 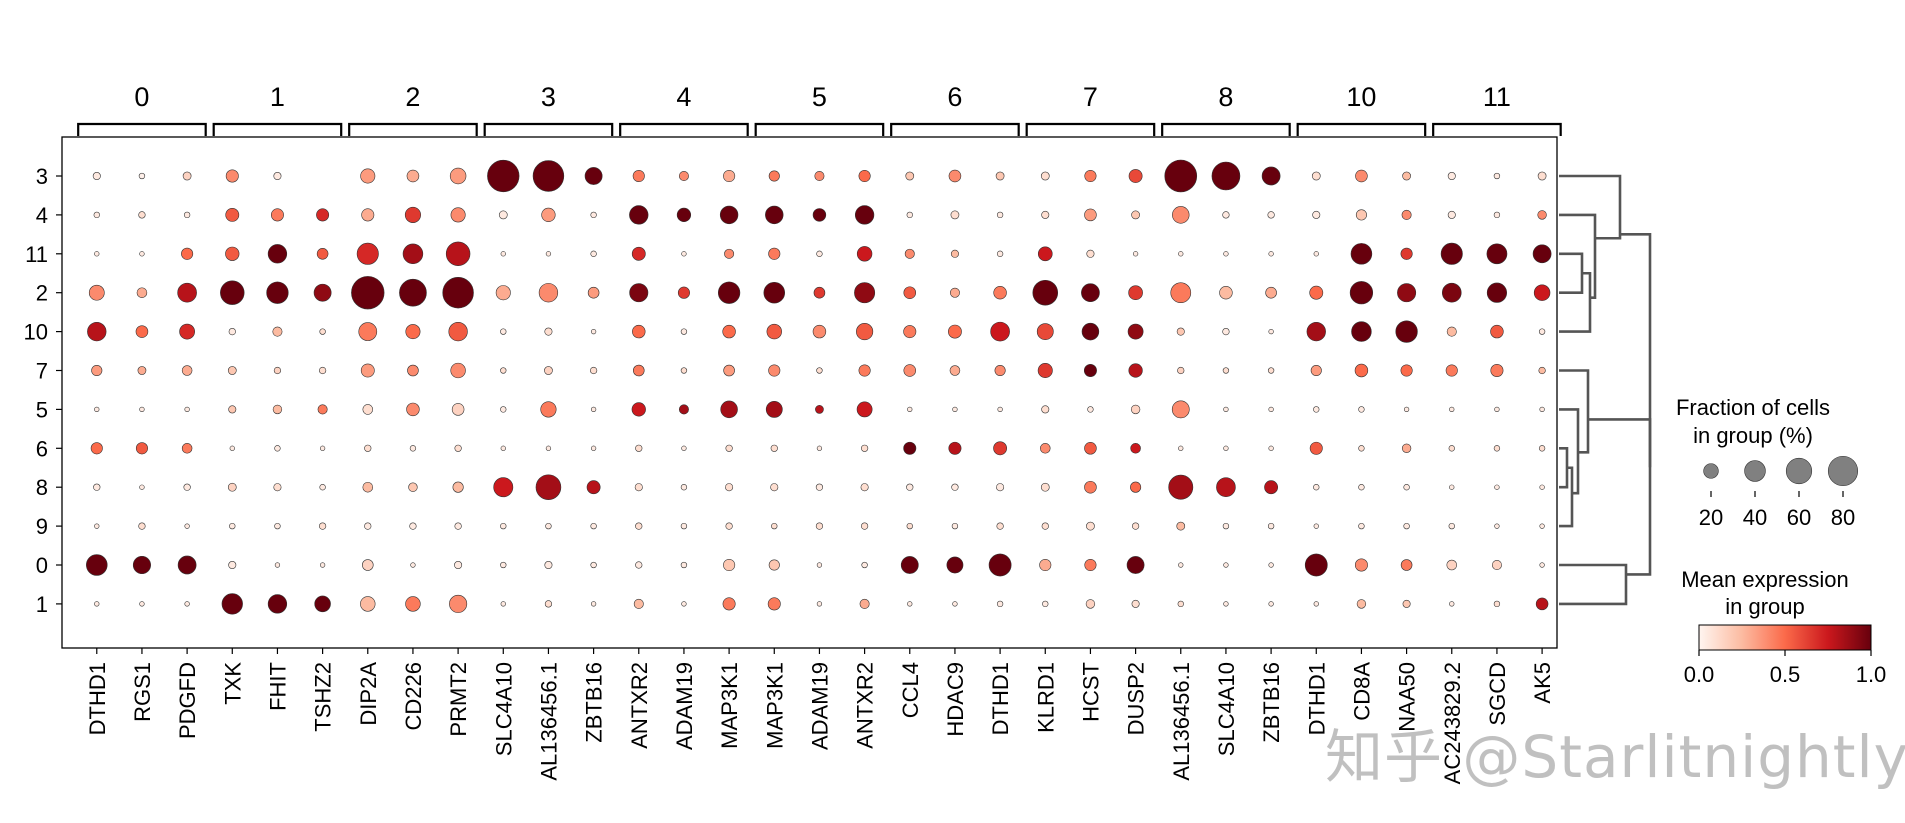 I want to click on group-label: 3, so click(x=548, y=97).